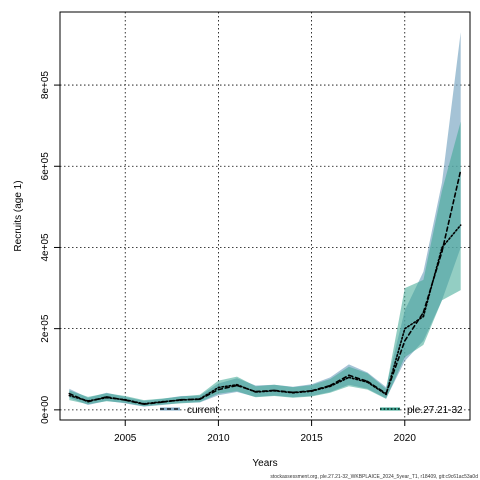 This screenshot has width=480, height=480. Describe the element at coordinates (405, 438) in the screenshot. I see `x-tick-label: 2020` at that location.